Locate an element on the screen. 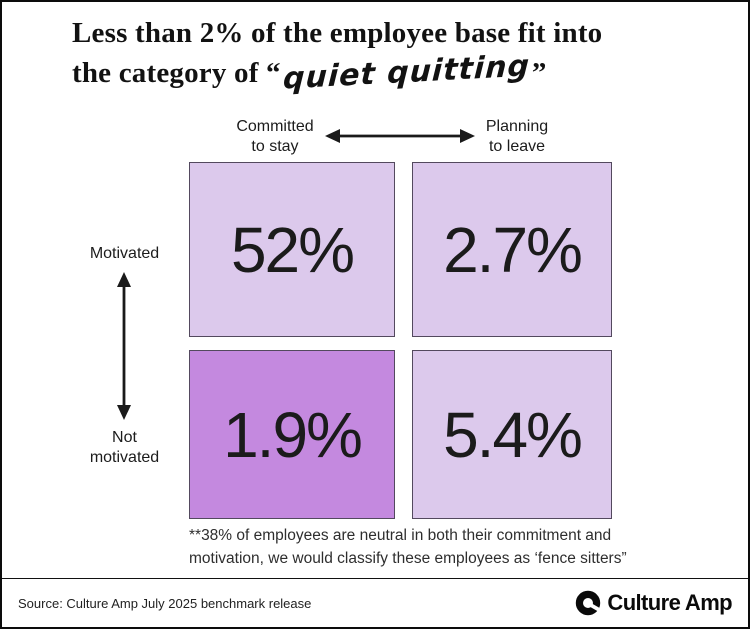 Image resolution: width=750 pixels, height=629 pixels. axis-label-planning-to-leave: Planning to leave is located at coordinates (517, 136).